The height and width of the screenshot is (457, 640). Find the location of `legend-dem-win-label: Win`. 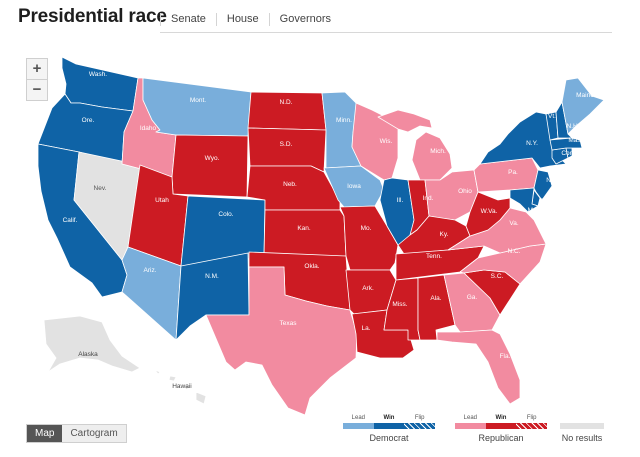

legend-dem-win-label: Win is located at coordinates (389, 418).